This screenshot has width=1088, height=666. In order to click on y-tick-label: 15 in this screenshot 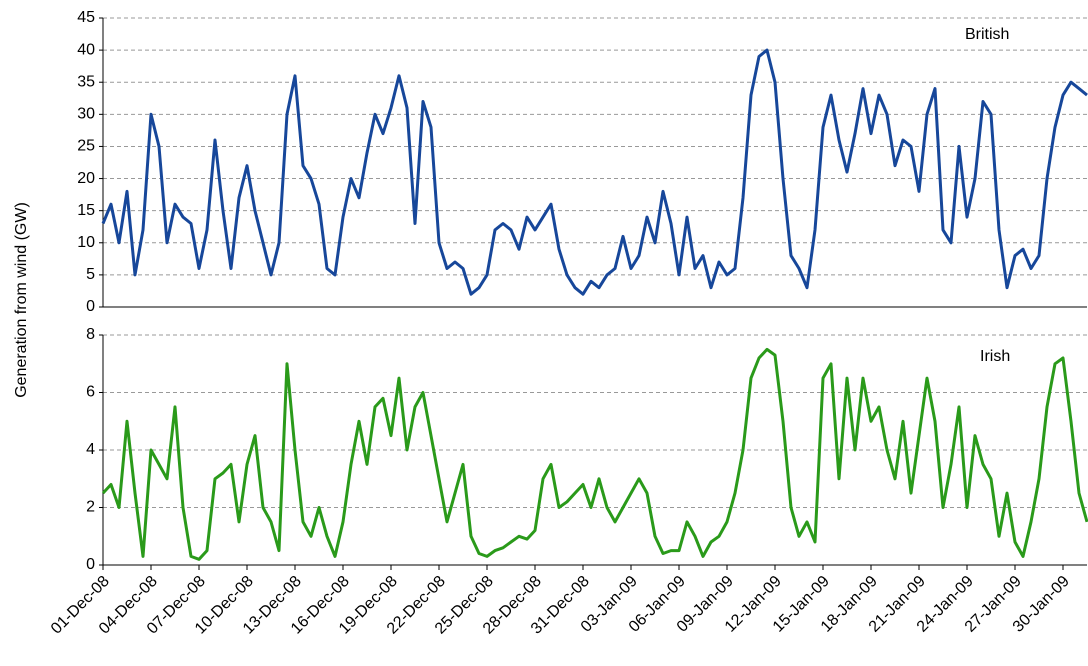, I will do `click(86, 210)`.